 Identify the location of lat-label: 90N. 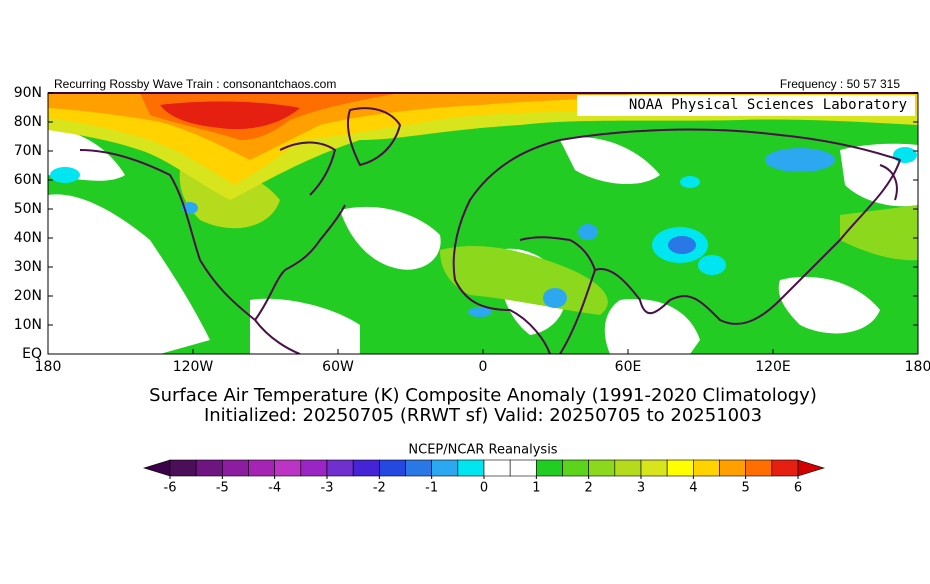
(28, 93).